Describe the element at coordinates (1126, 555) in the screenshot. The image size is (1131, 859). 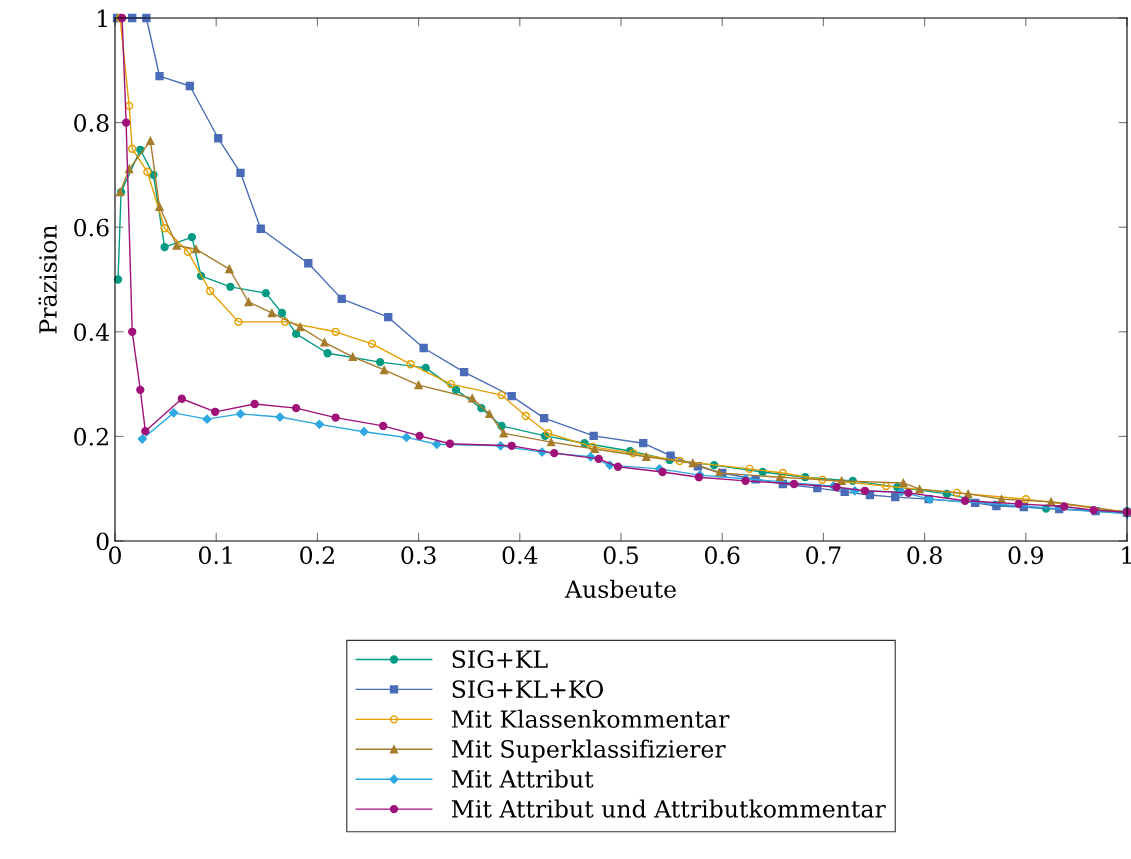
I see `x-tick-label: 1` at that location.